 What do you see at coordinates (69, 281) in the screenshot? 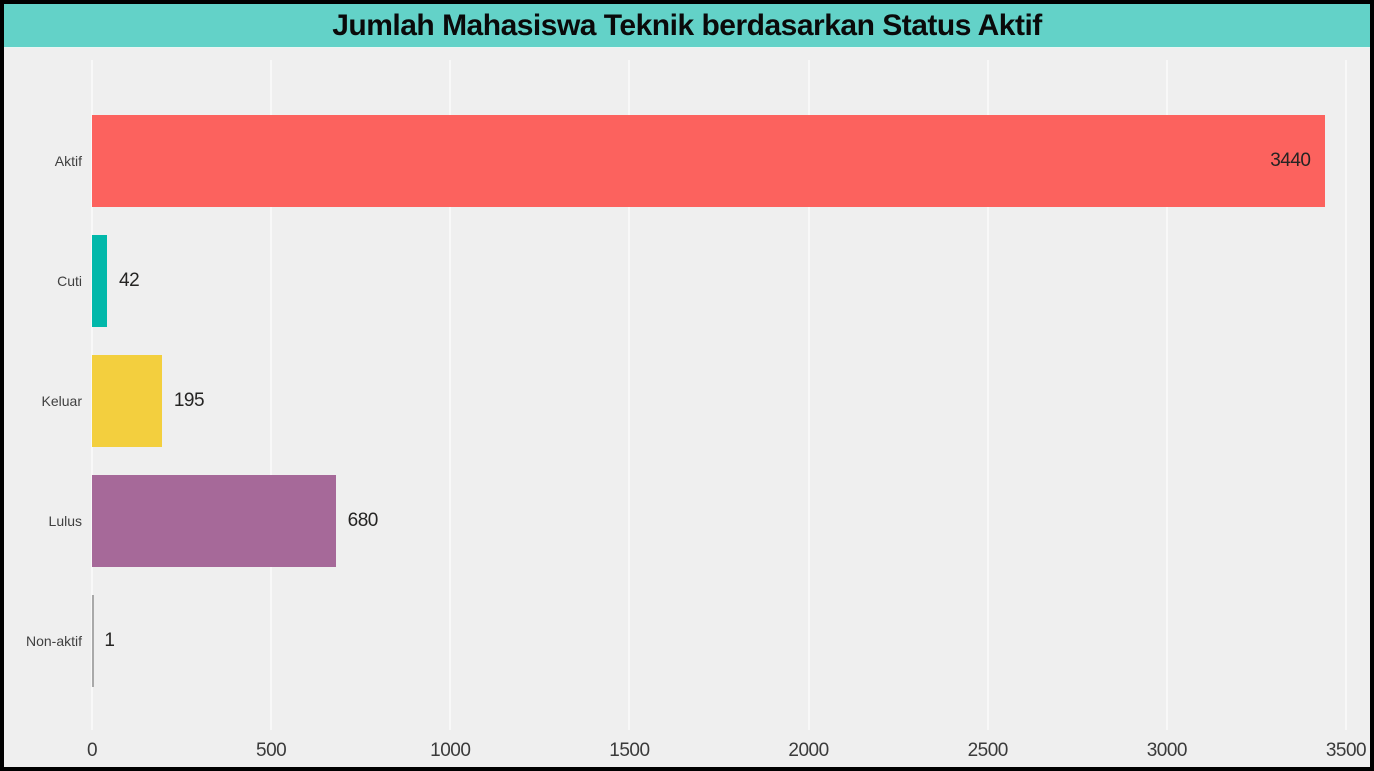
I see `category-label-cuti: Cuti` at bounding box center [69, 281].